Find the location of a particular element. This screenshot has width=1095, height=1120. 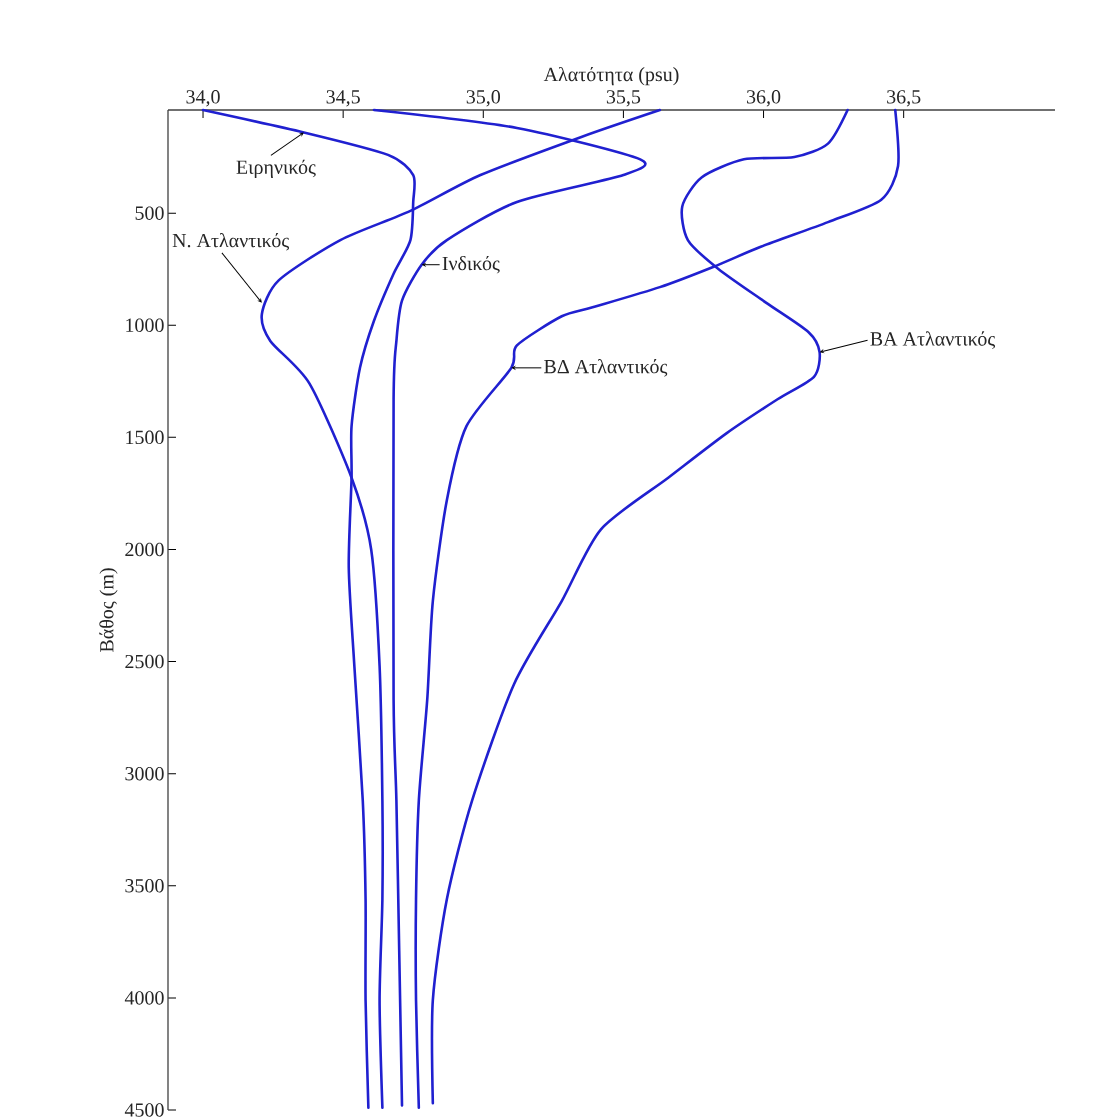

y-tick-label: 2500 is located at coordinates (144, 661).